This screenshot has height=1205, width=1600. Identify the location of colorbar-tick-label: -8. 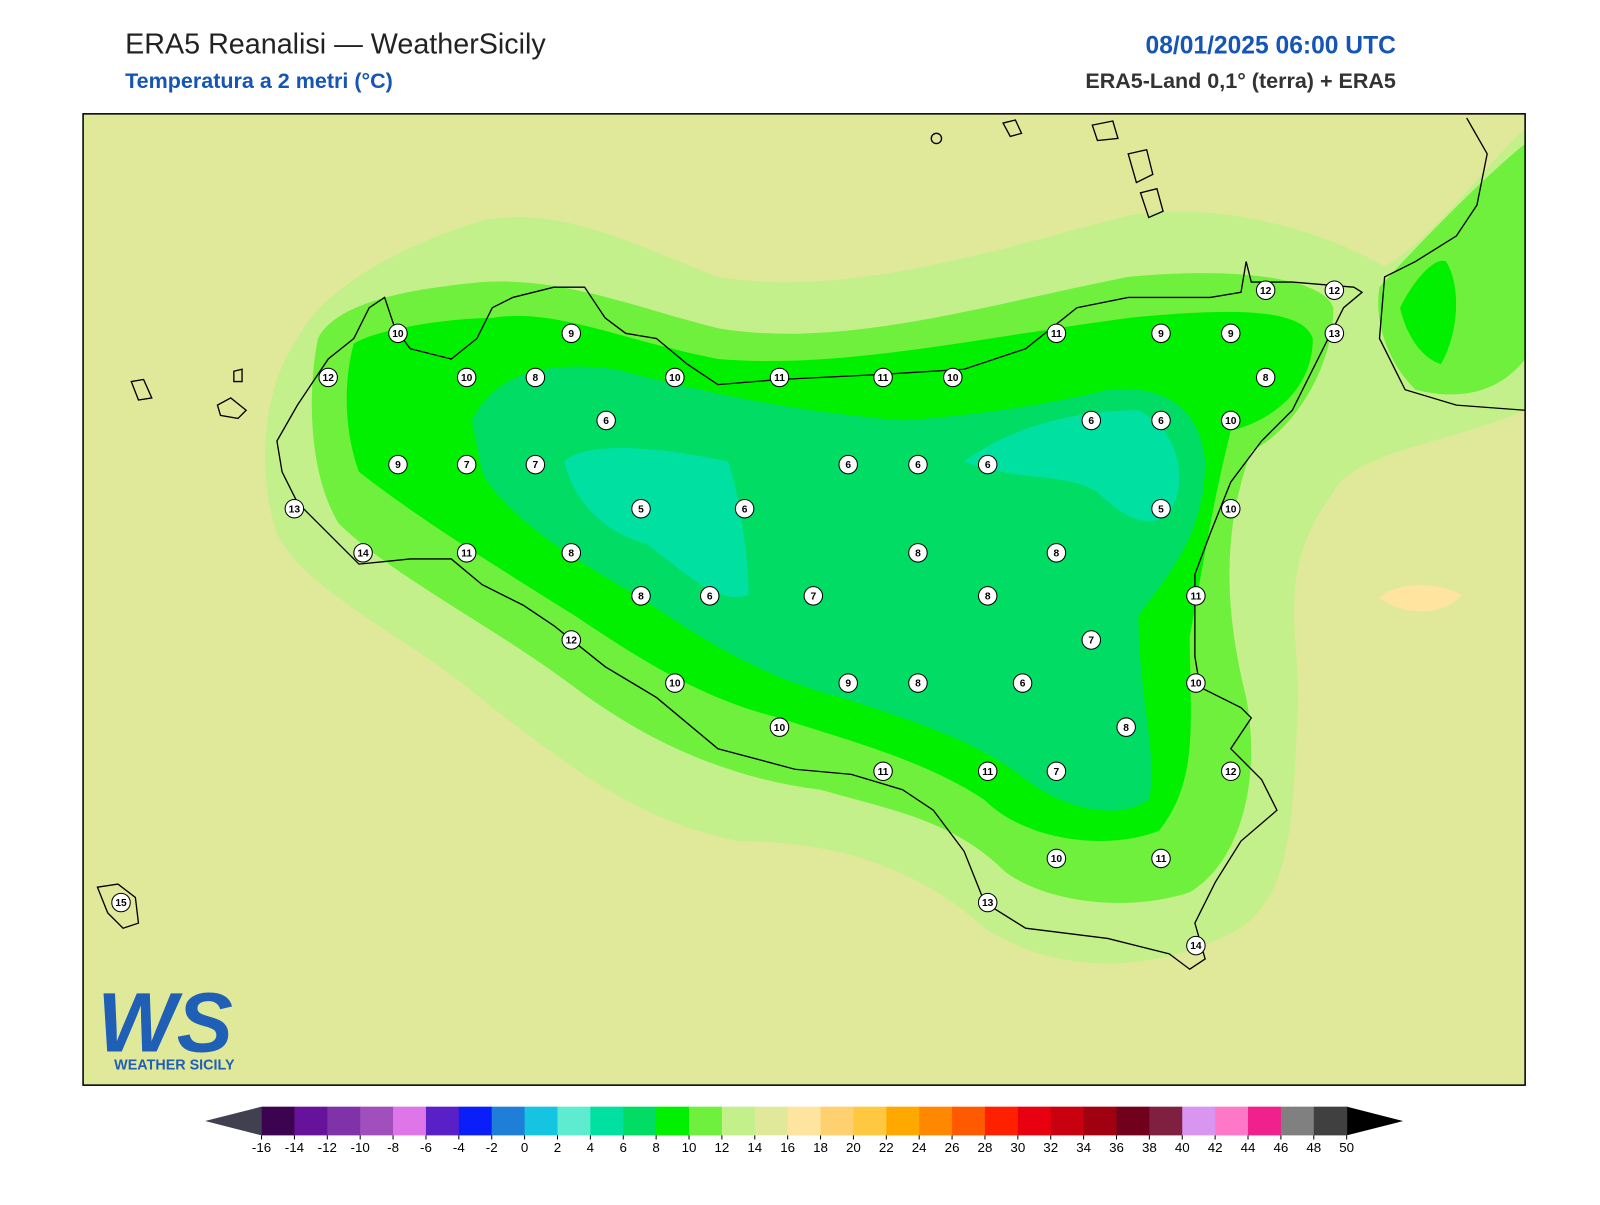
(393, 1147).